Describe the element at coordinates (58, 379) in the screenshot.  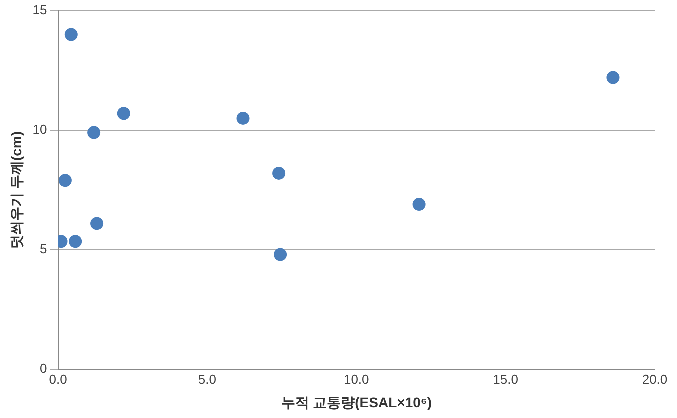
I see `x-tick-label: 0.0` at that location.